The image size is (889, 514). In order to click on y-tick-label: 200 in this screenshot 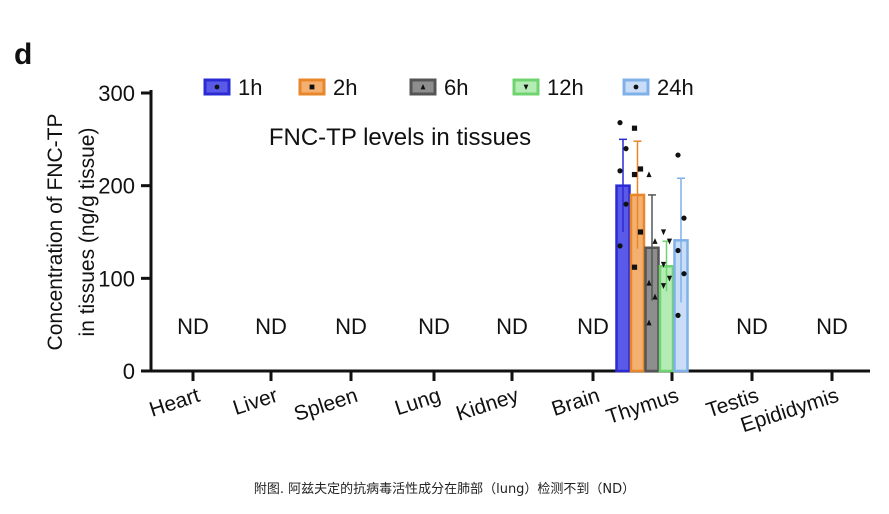, I will do `click(116, 186)`.